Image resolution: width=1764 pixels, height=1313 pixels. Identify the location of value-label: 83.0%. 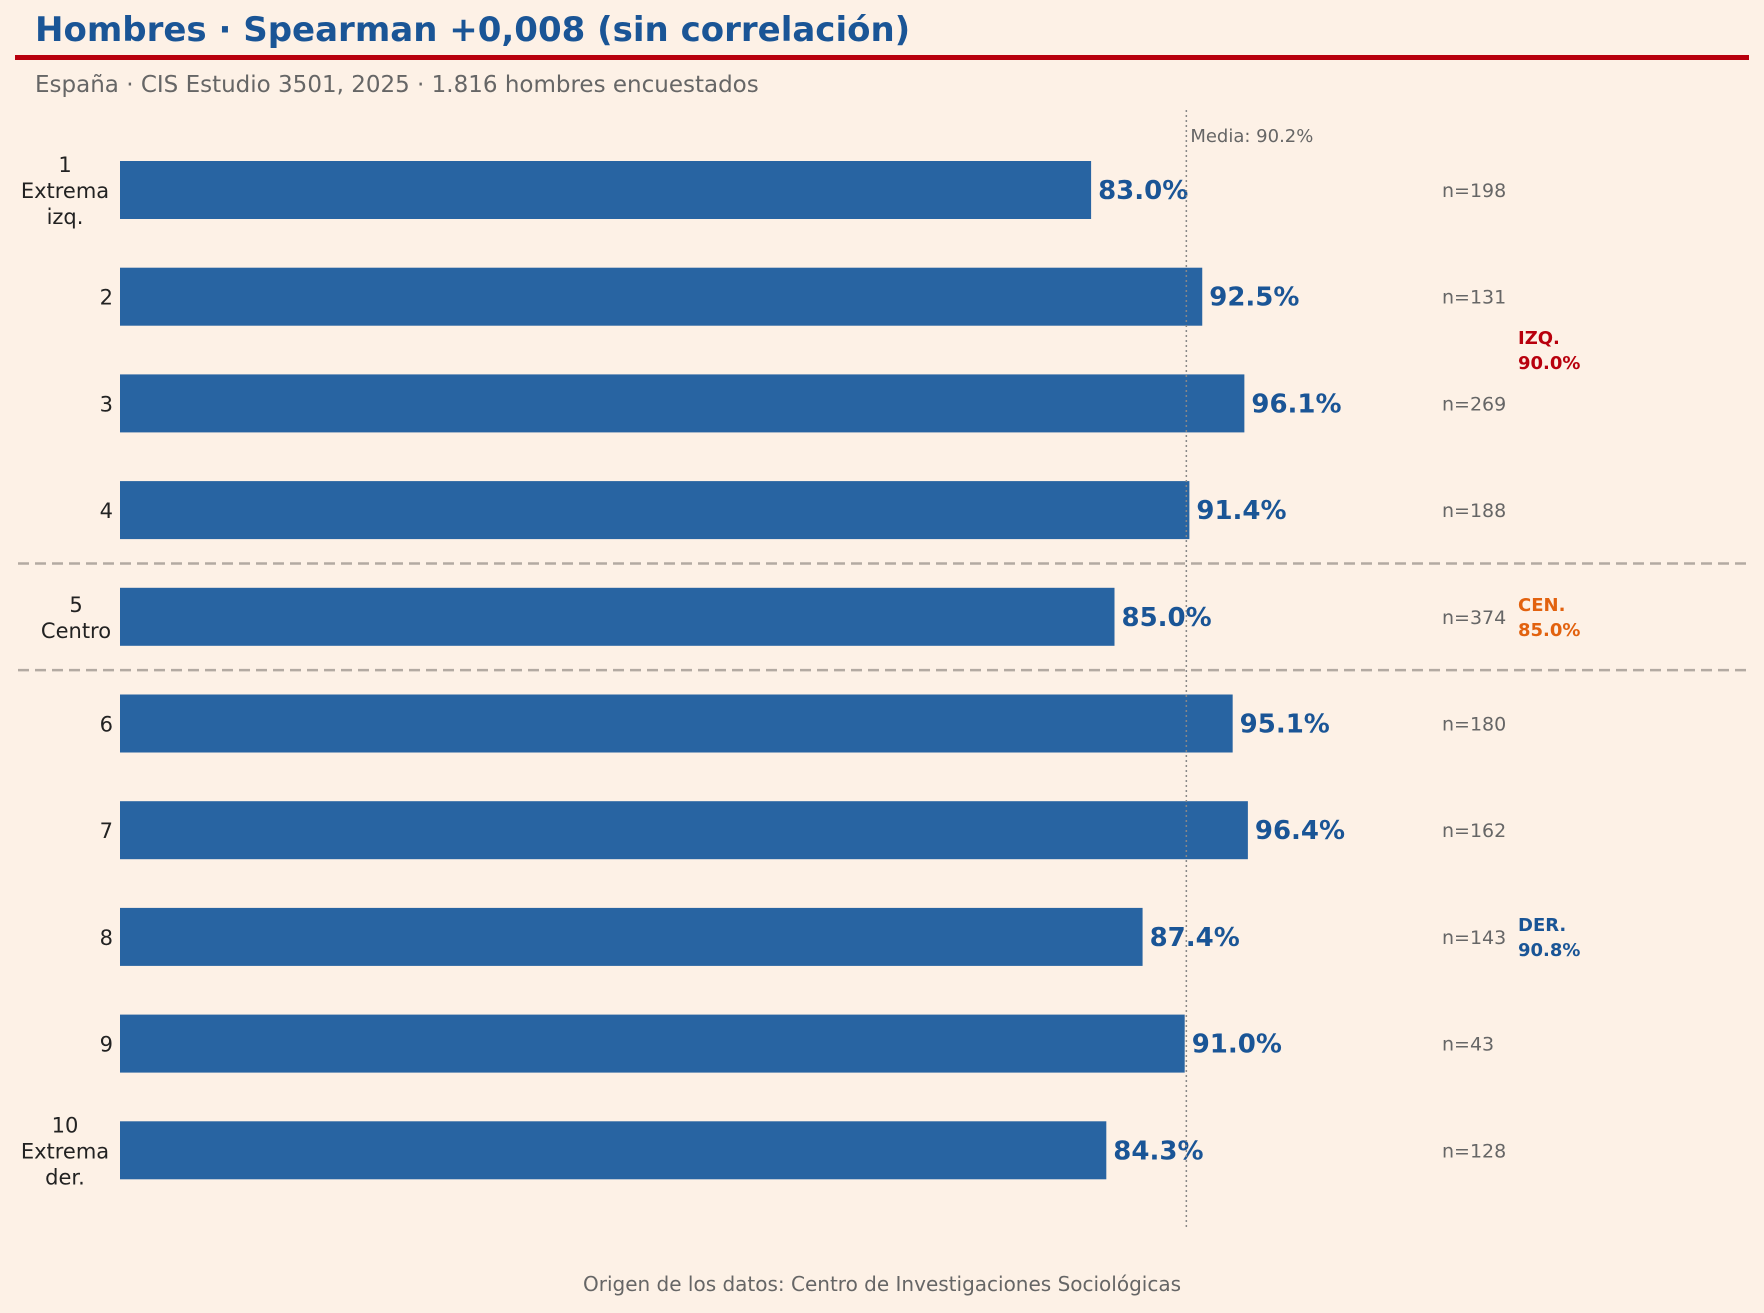
(1143, 191).